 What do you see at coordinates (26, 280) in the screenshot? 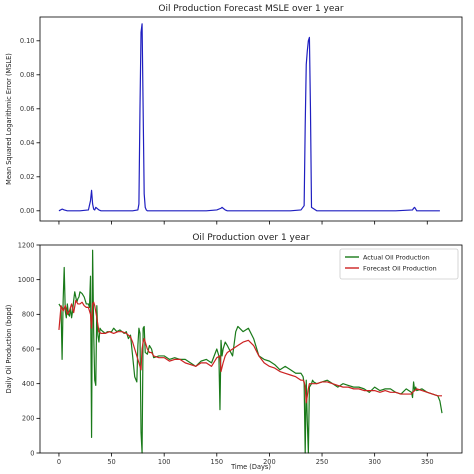
I see `y-tick-label: 1000` at bounding box center [26, 280].